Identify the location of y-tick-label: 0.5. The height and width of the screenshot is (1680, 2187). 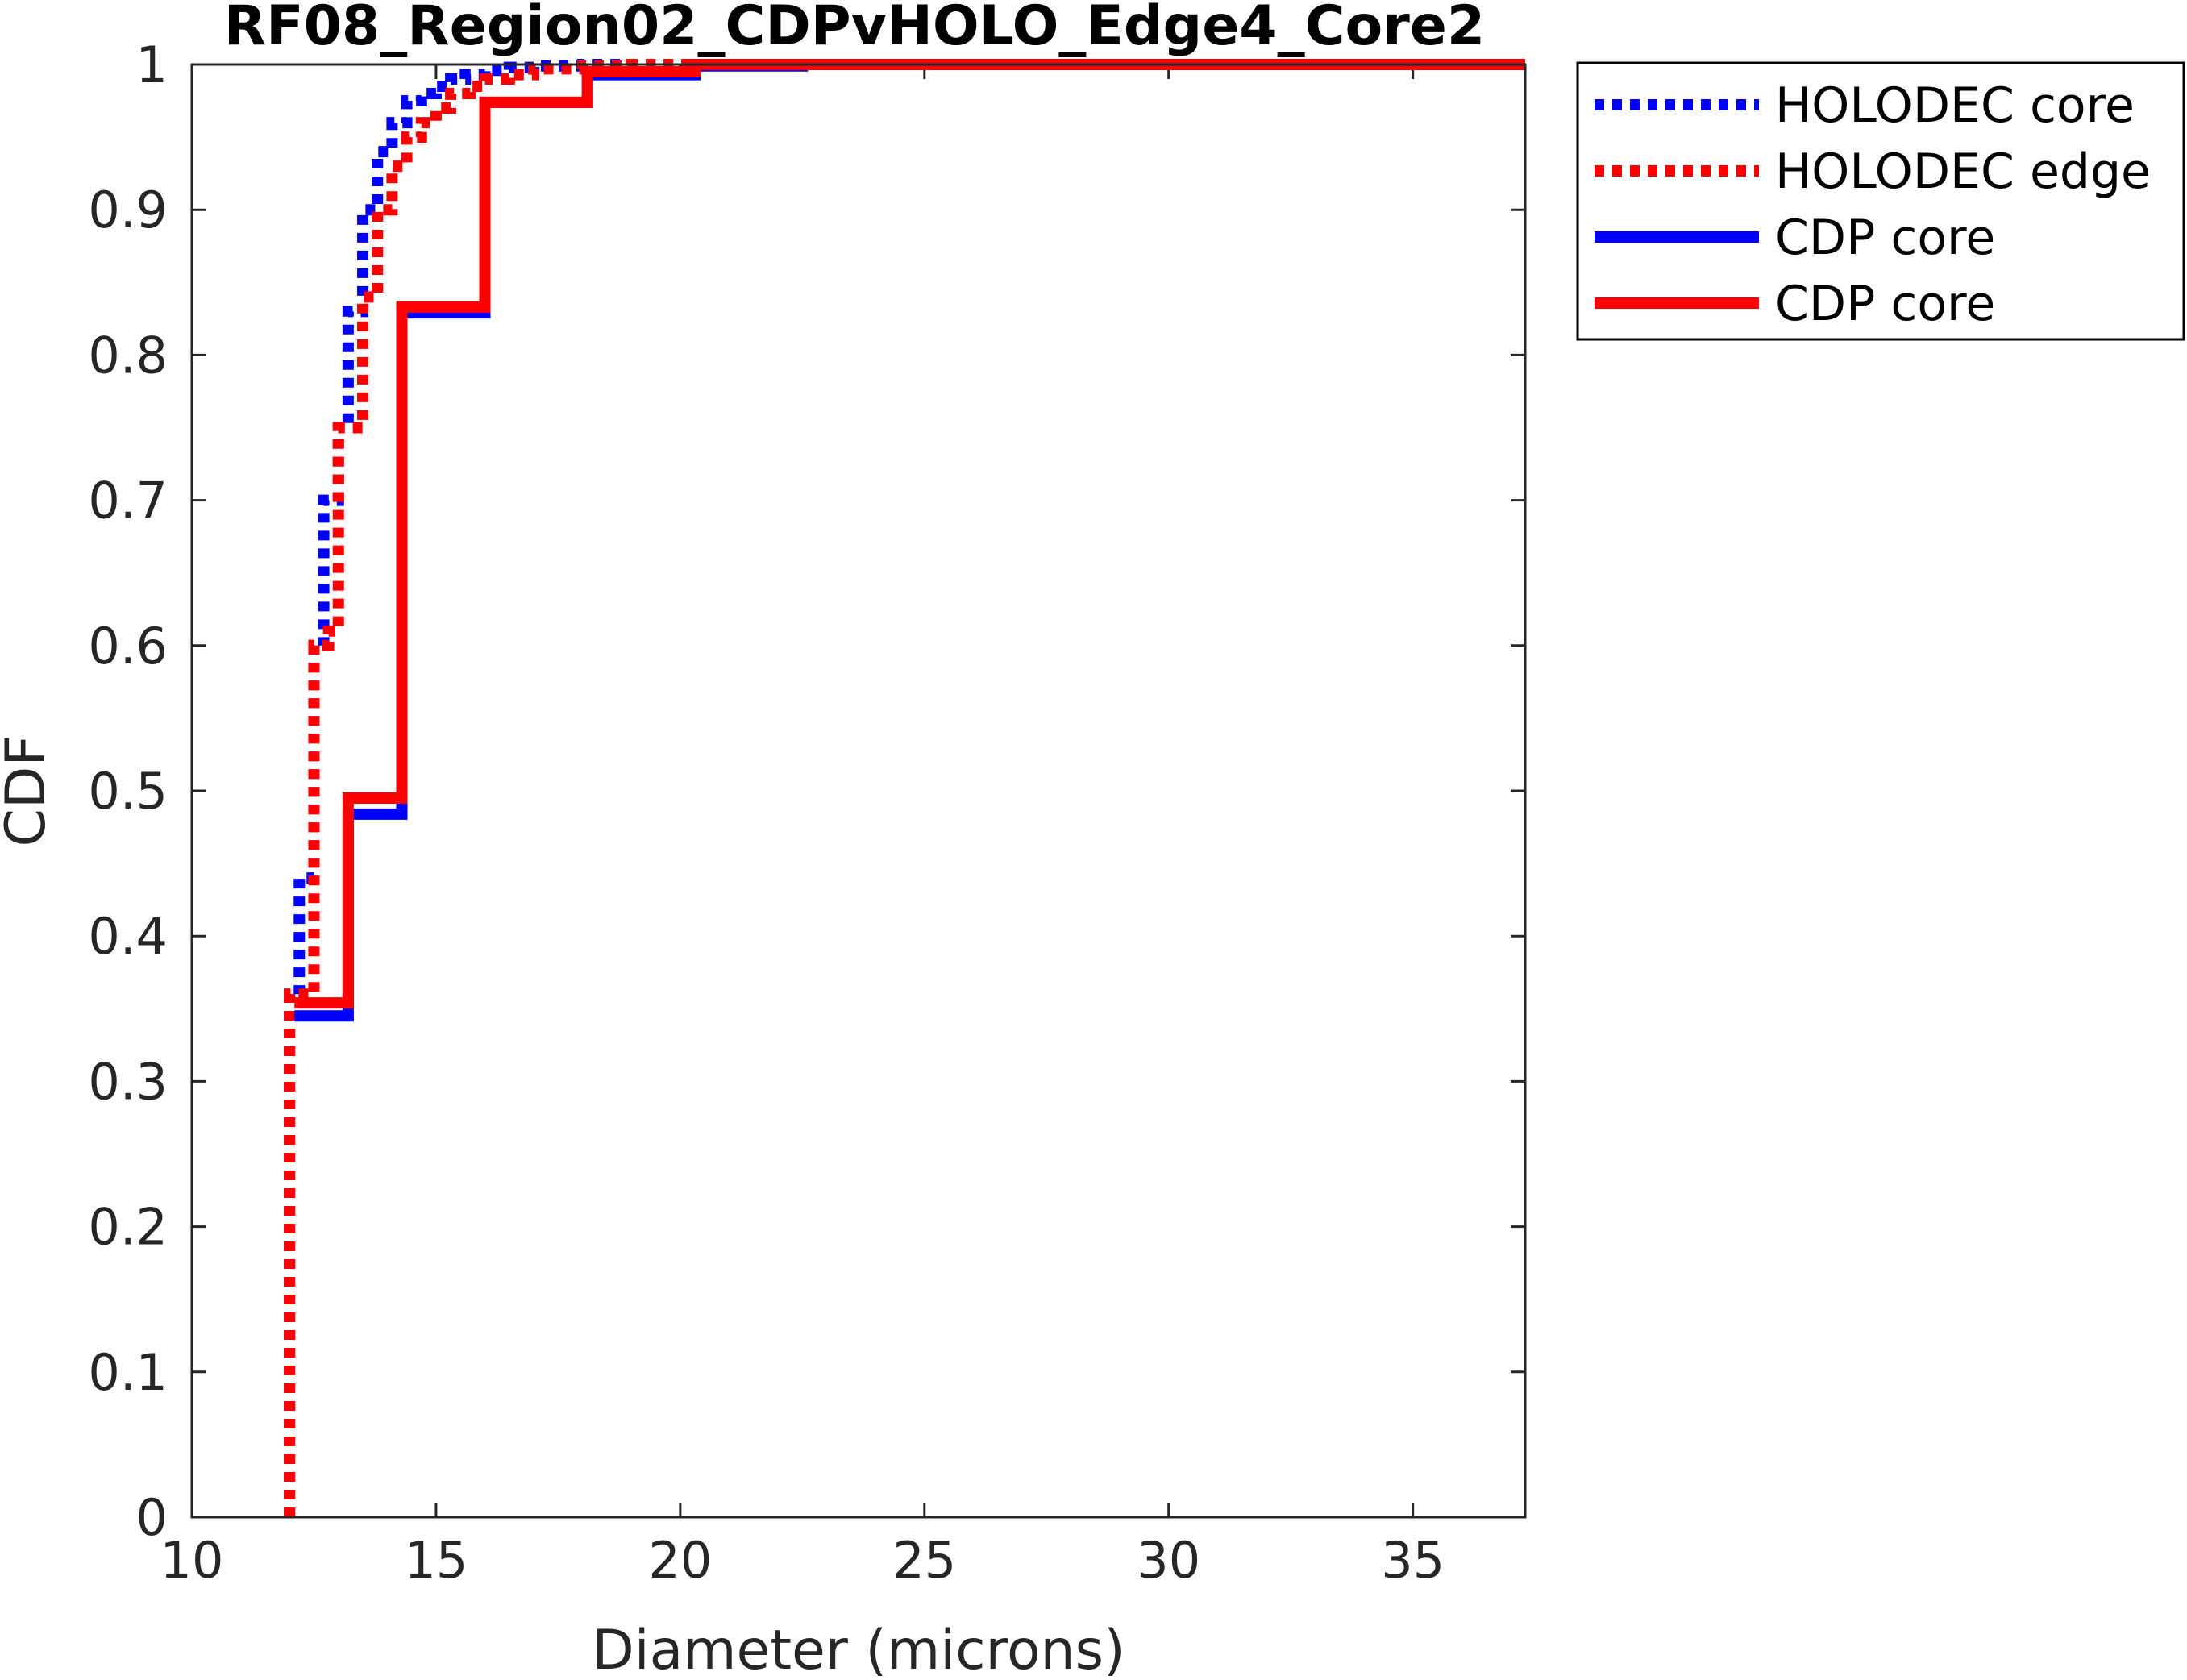
(128, 791).